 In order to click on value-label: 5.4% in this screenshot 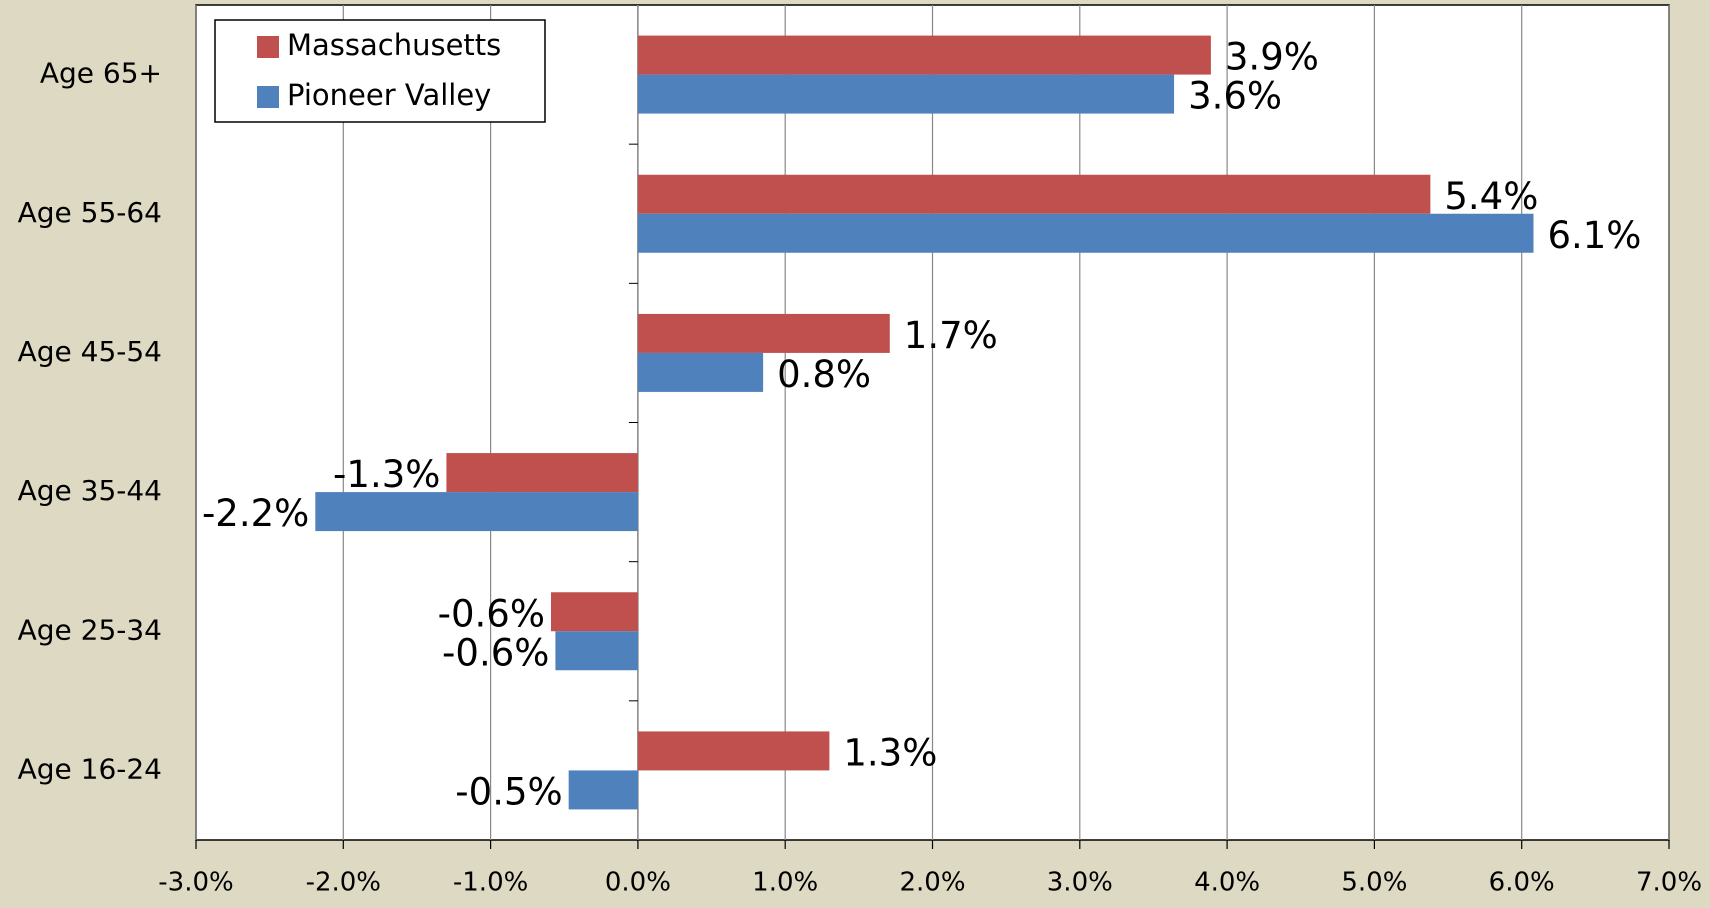, I will do `click(1491, 196)`.